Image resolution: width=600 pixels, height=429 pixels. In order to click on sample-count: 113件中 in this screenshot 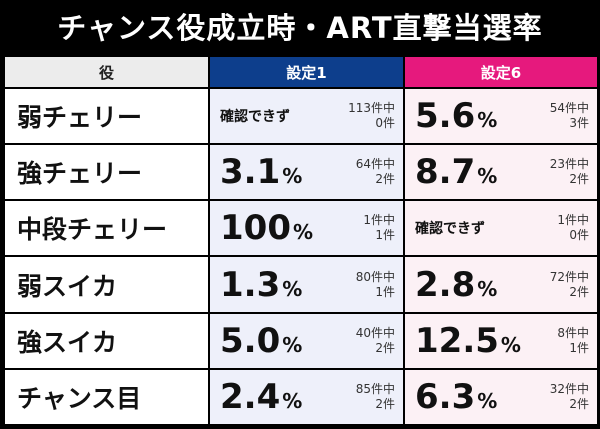, I will do `click(371, 108)`.